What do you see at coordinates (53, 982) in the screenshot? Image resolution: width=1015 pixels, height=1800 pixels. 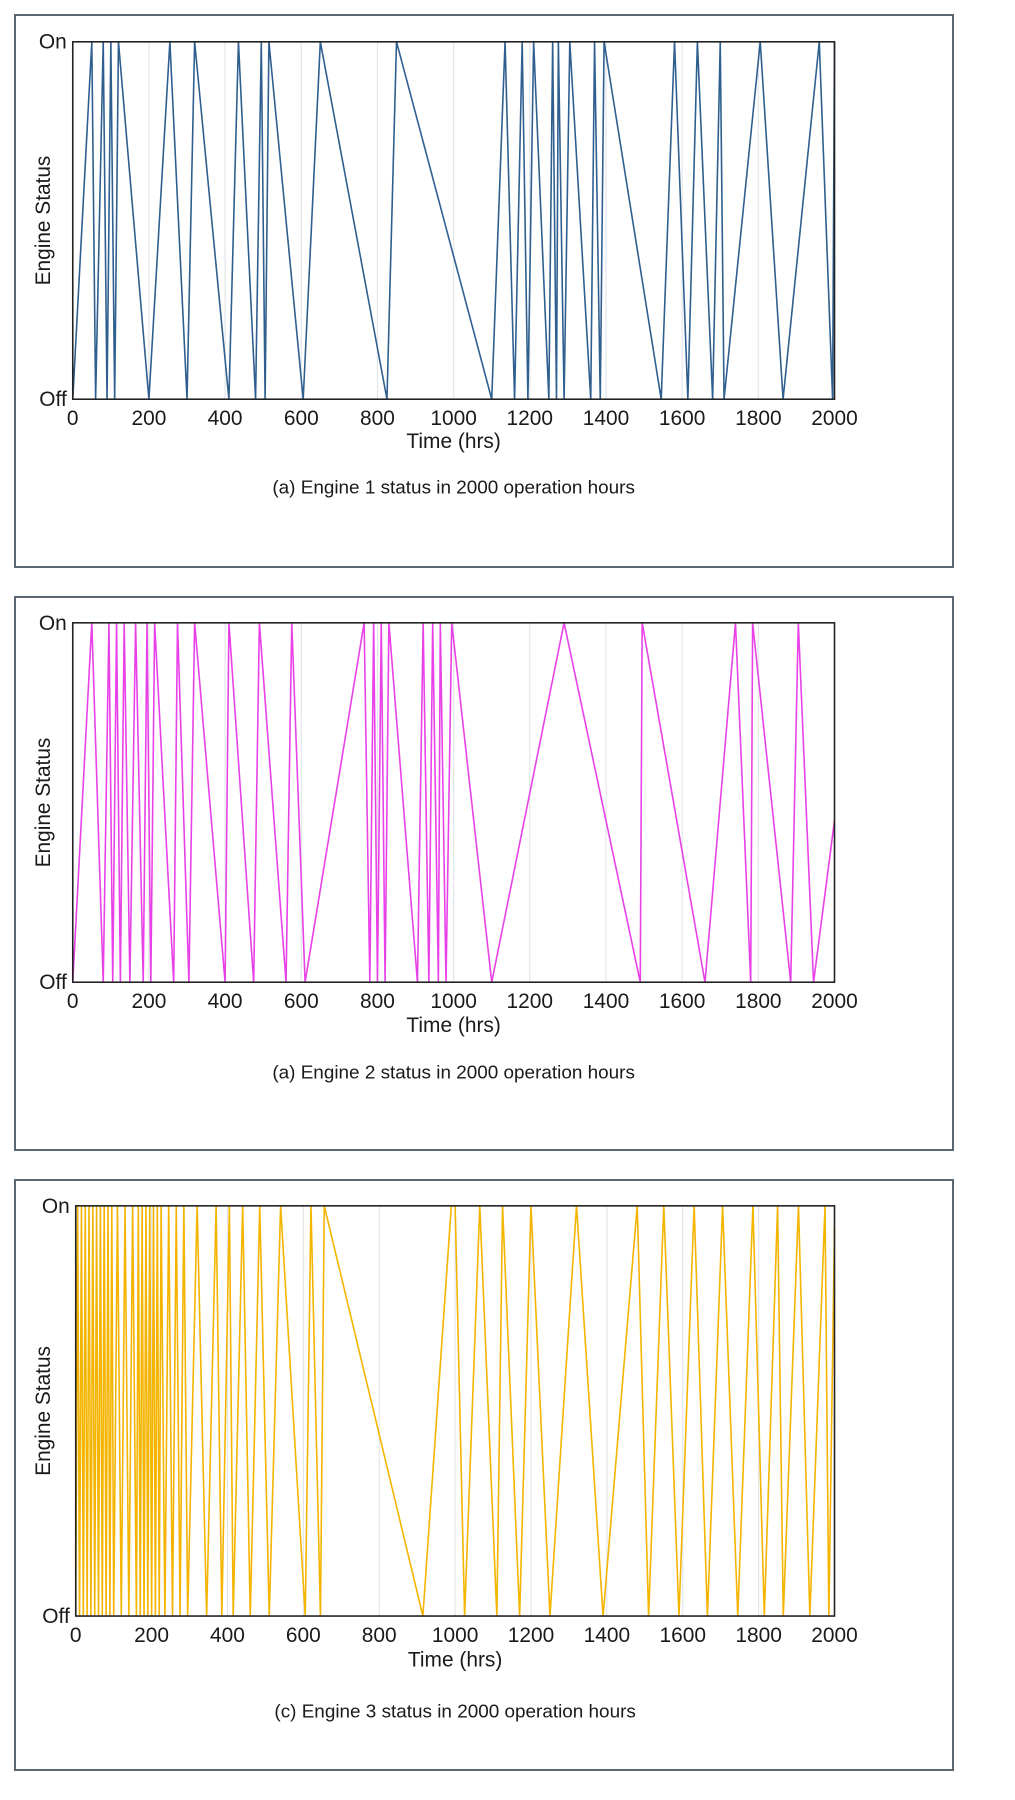 I see `engine-2-y-tick-off: Off` at bounding box center [53, 982].